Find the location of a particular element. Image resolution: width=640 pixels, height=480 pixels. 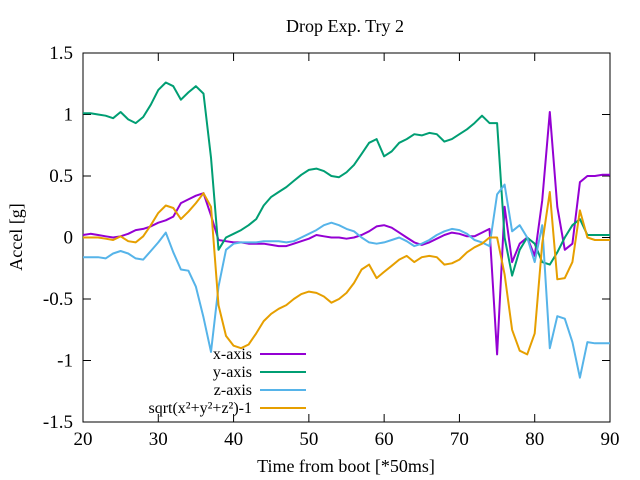

legend-label-4: sqrt(x²+y²+z²)-1 is located at coordinates (200, 408).